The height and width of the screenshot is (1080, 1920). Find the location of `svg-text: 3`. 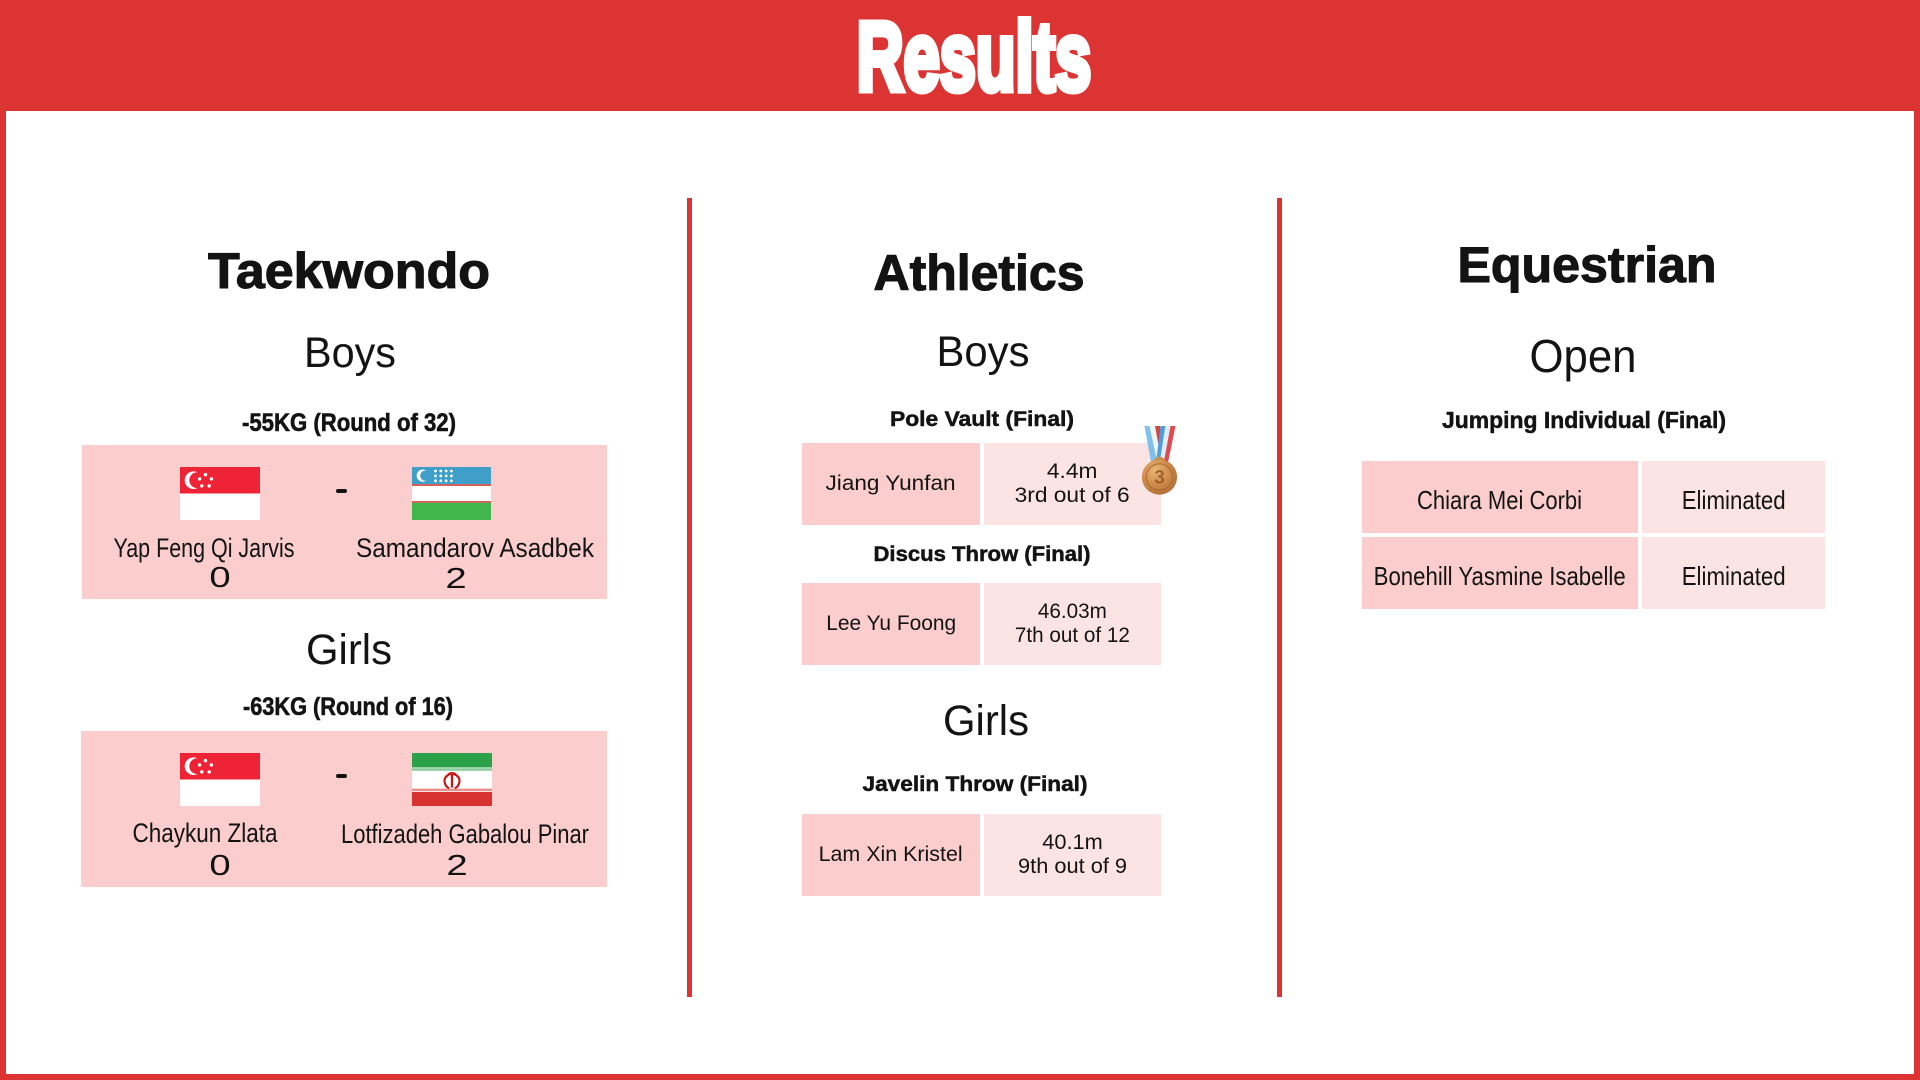

svg-text: 3 is located at coordinates (1159, 478).